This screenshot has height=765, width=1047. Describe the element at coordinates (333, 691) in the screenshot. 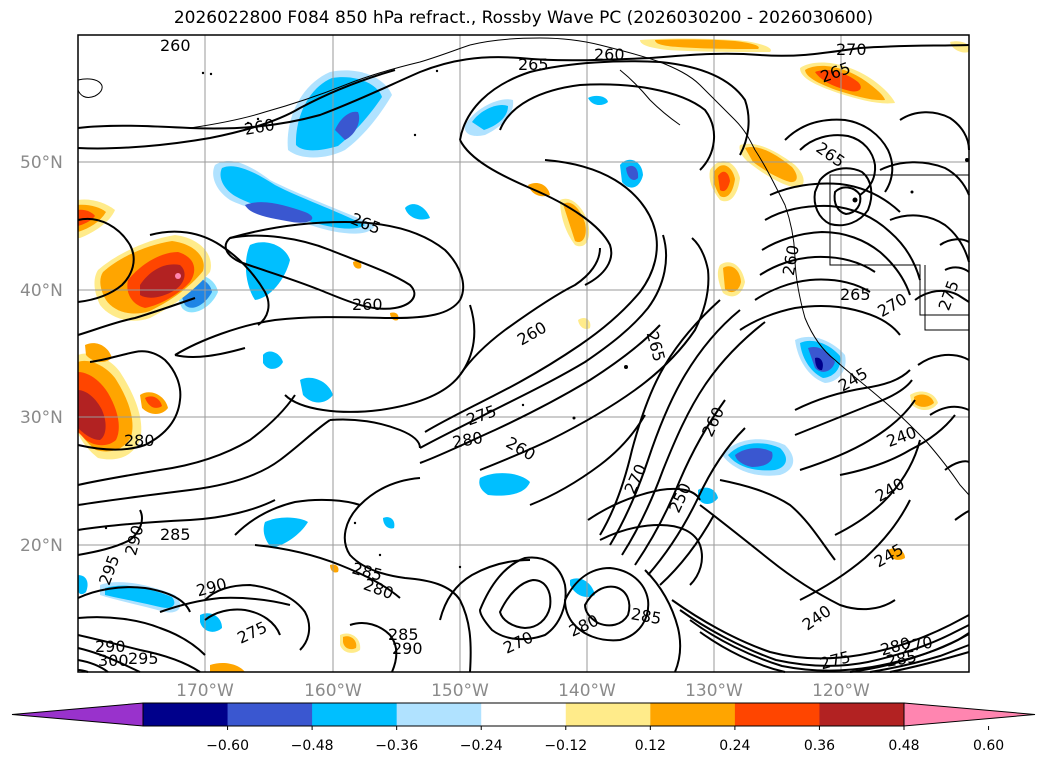

I see `lon-label: 160°W` at that location.